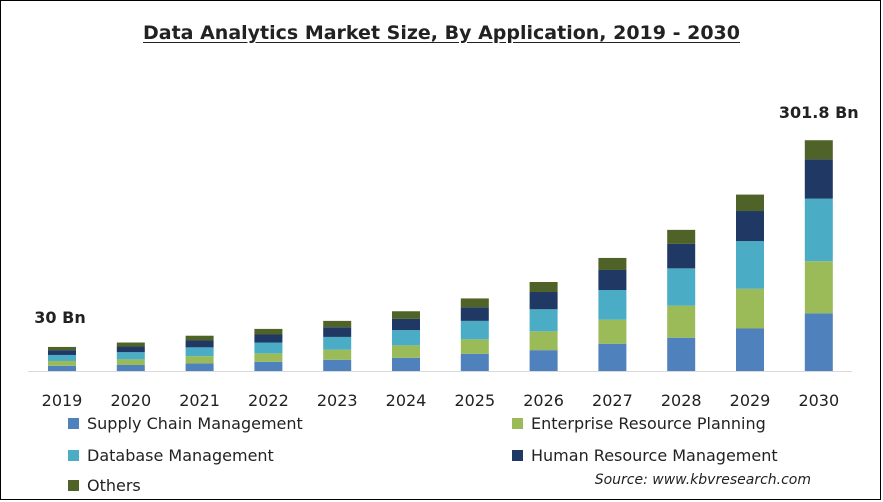 The height and width of the screenshot is (502, 883). I want to click on bar-segment-2028-human-resource-management, so click(681, 256).